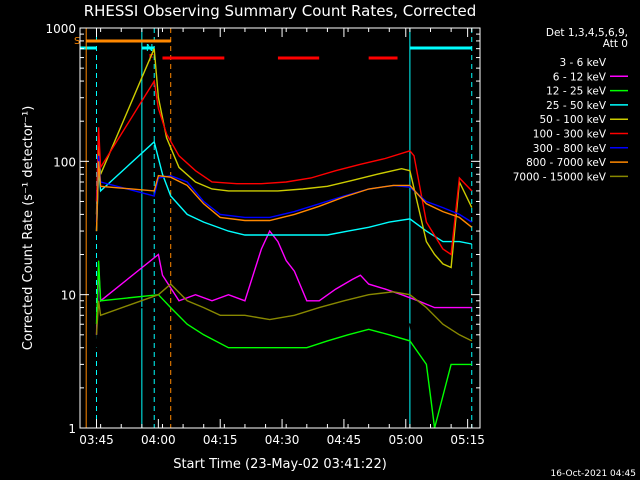 This screenshot has height=480, width=640. I want to click on y-tick-label: 1000, so click(60, 29).